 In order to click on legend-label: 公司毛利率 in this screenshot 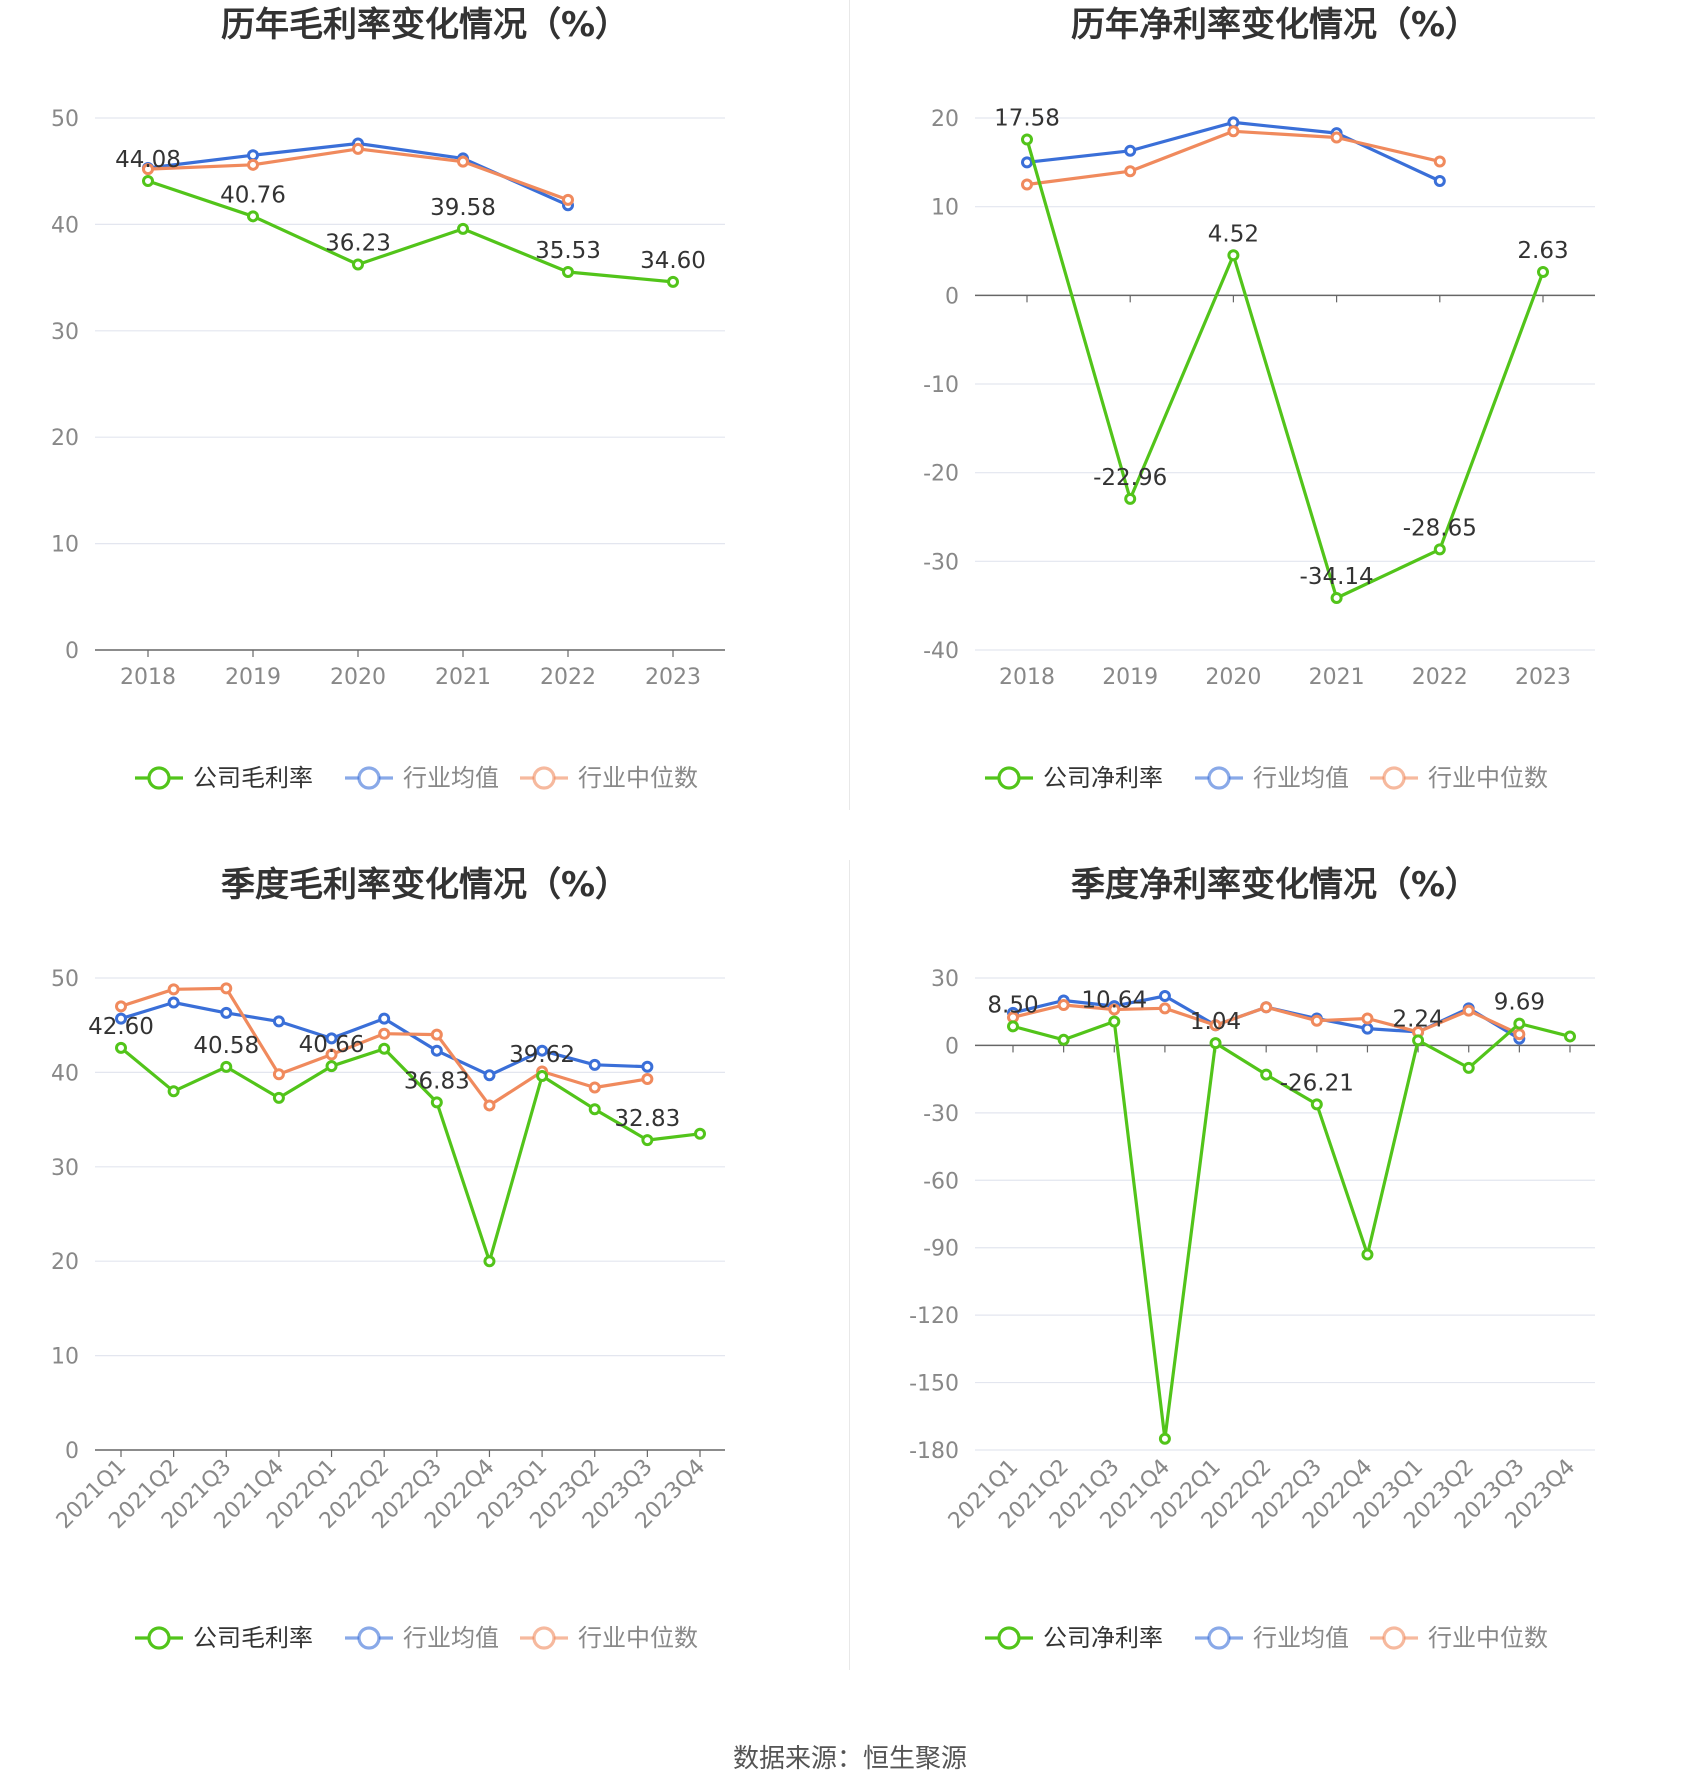, I will do `click(253, 778)`.